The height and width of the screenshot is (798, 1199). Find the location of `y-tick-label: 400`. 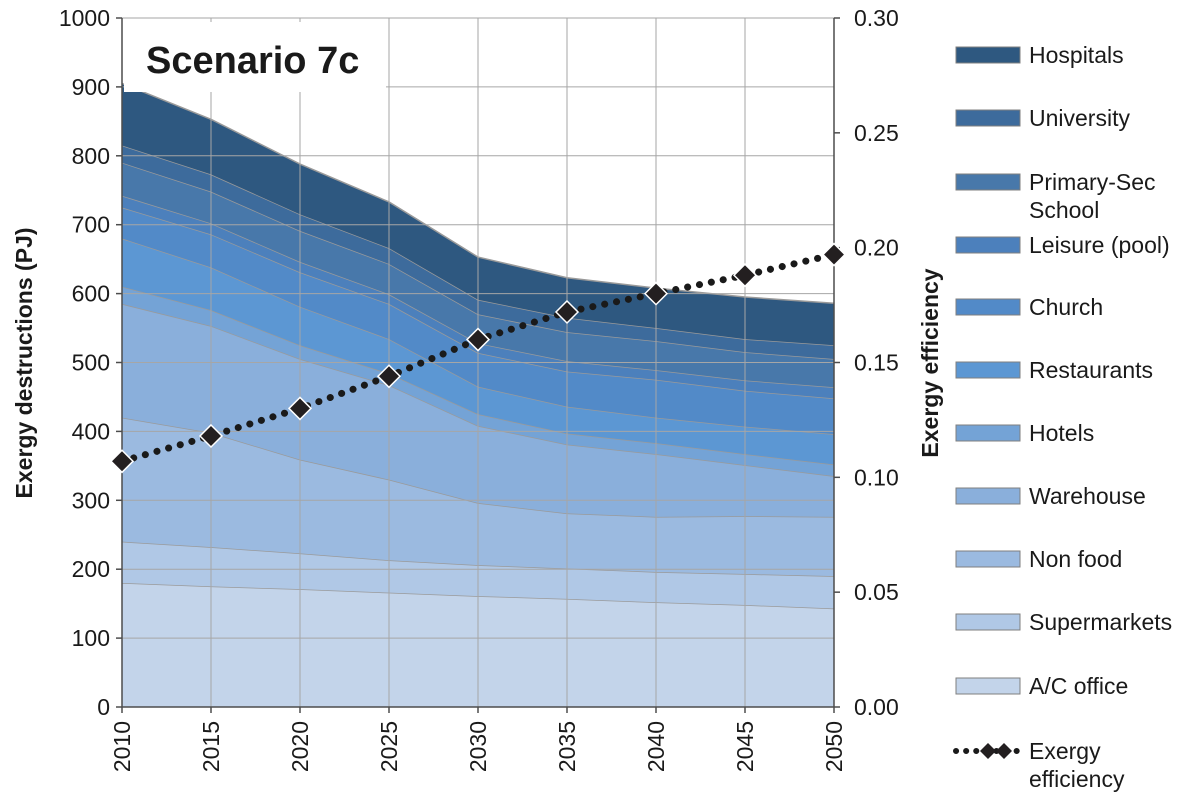

y-tick-label: 400 is located at coordinates (91, 431).